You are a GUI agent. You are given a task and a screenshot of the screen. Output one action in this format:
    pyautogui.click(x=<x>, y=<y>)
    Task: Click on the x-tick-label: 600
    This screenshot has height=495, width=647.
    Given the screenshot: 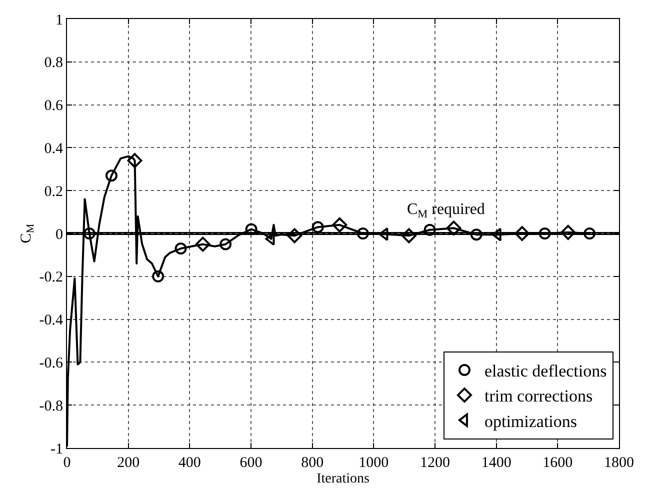 What is the action you would take?
    pyautogui.click(x=251, y=463)
    